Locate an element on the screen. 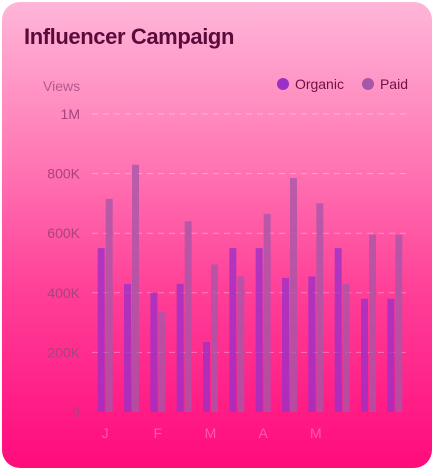 This screenshot has width=434, height=470. legend: Organic Paid is located at coordinates (342, 84).